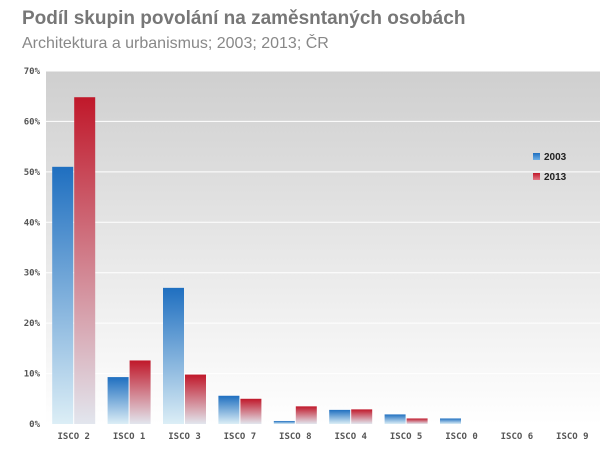 Image resolution: width=607 pixels, height=461 pixels. What do you see at coordinates (32, 375) in the screenshot?
I see `y-tick-label: 10%` at bounding box center [32, 375].